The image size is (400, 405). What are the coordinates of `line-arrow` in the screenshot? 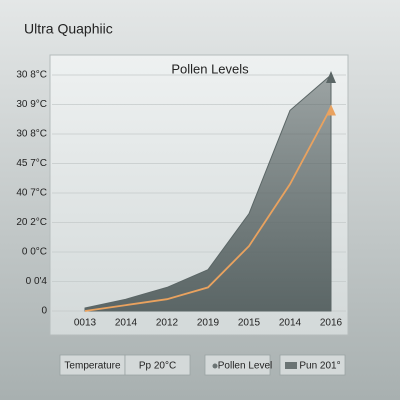 It's located at (331, 110).